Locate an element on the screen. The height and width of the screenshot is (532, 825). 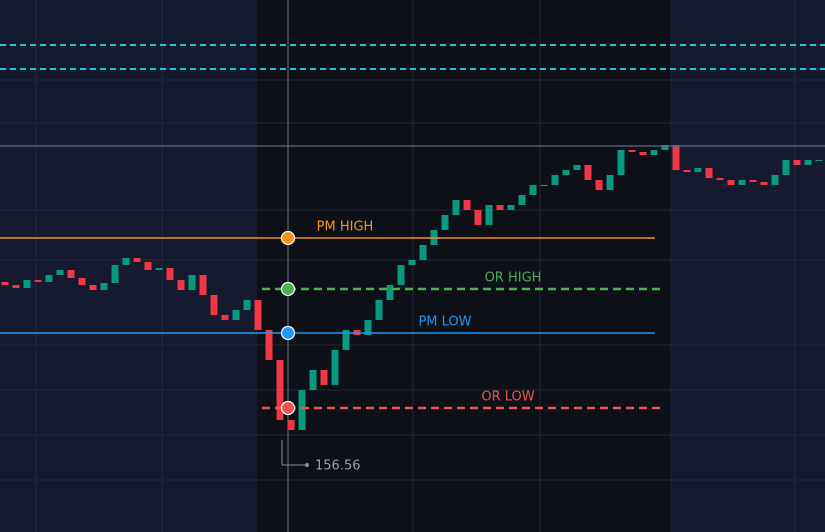
low-marker-label: 156.56 is located at coordinates (338, 466).